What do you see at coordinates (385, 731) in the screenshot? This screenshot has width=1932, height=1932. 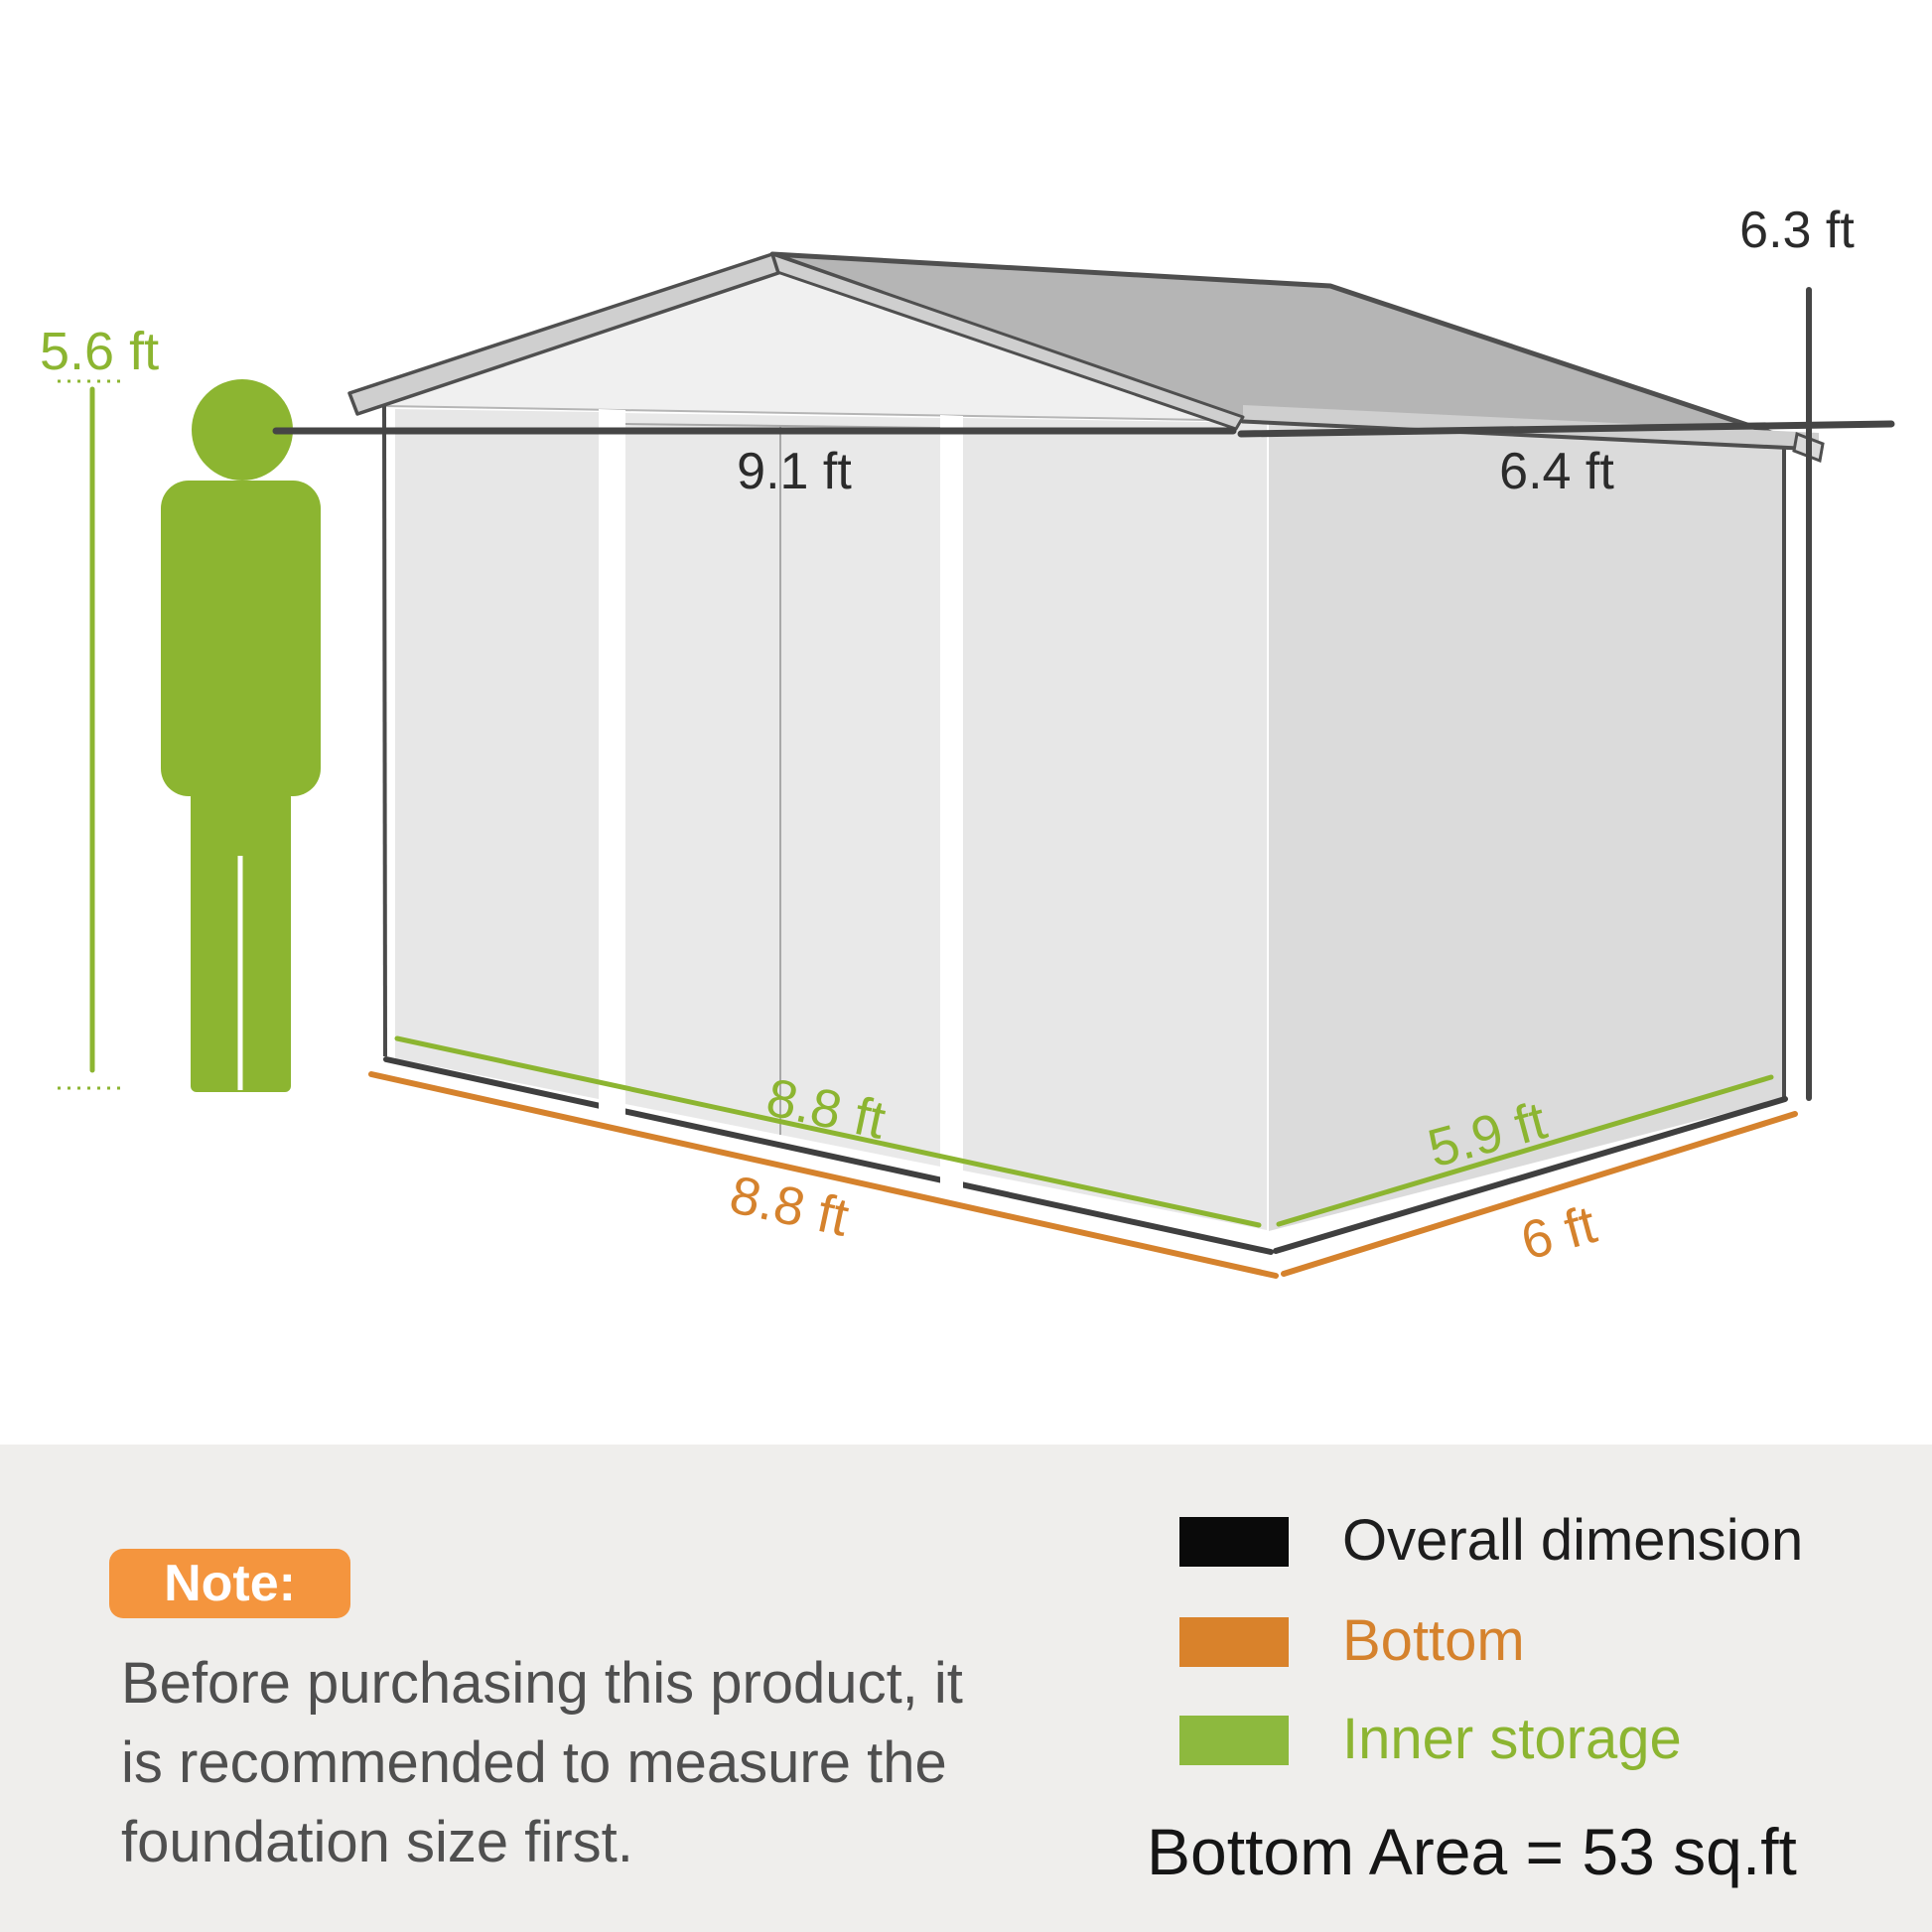 I see `front-wall-left-edge` at bounding box center [385, 731].